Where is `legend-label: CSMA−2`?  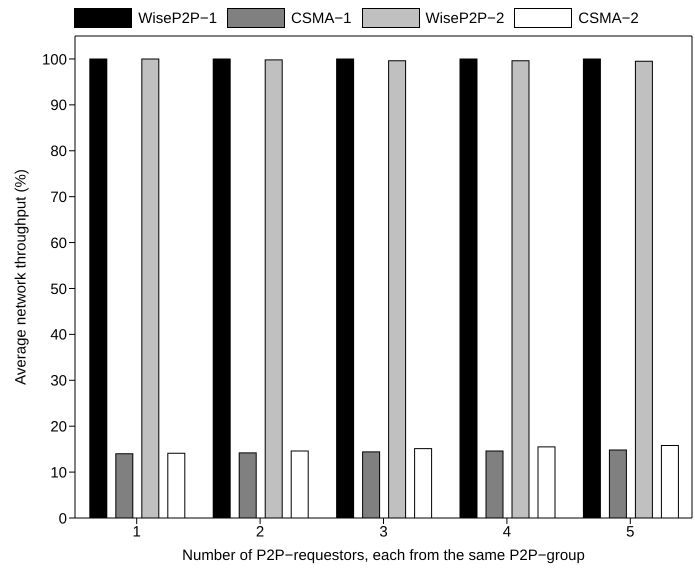
legend-label: CSMA−2 is located at coordinates (608, 18).